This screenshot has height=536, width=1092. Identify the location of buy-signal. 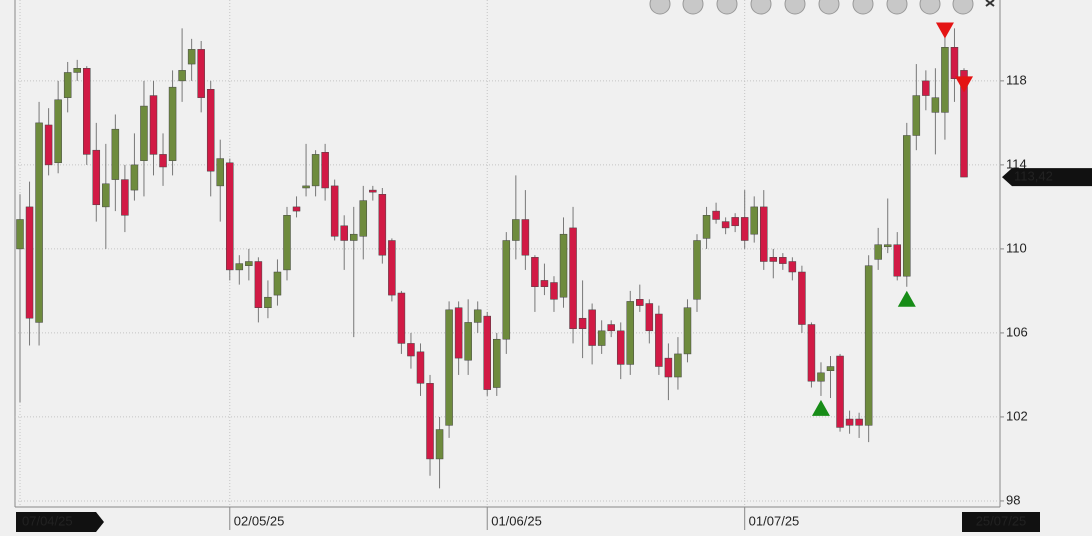
(820, 407).